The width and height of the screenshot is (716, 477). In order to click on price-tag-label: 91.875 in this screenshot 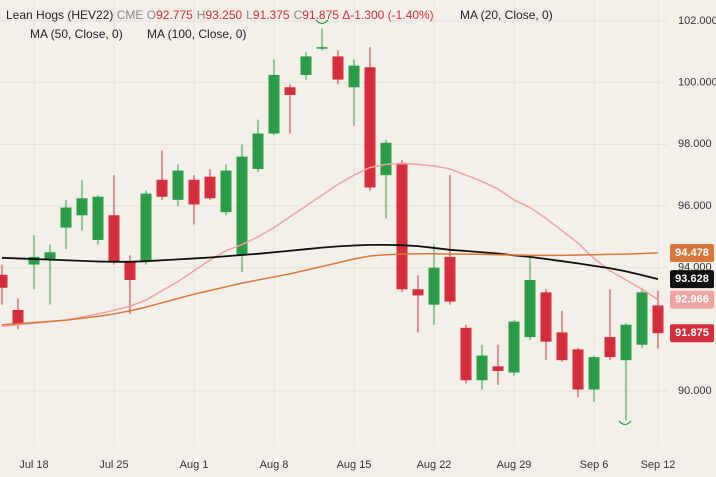, I will do `click(692, 333)`.